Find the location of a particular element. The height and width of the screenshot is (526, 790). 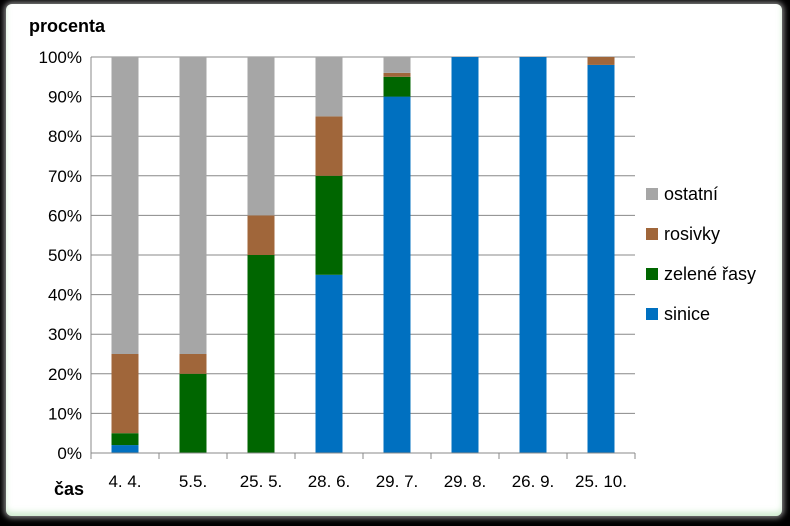

y-tick-label: 100% is located at coordinates (60, 57).